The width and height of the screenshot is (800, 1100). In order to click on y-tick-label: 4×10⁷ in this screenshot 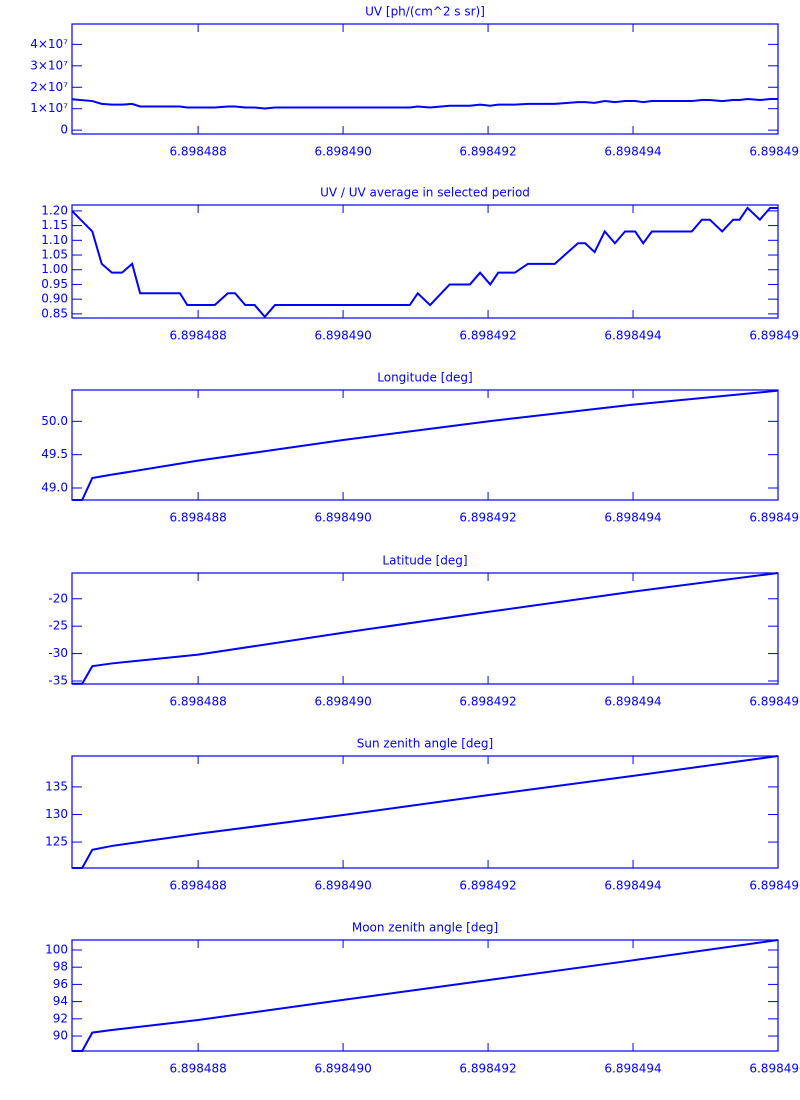, I will do `click(49, 44)`.